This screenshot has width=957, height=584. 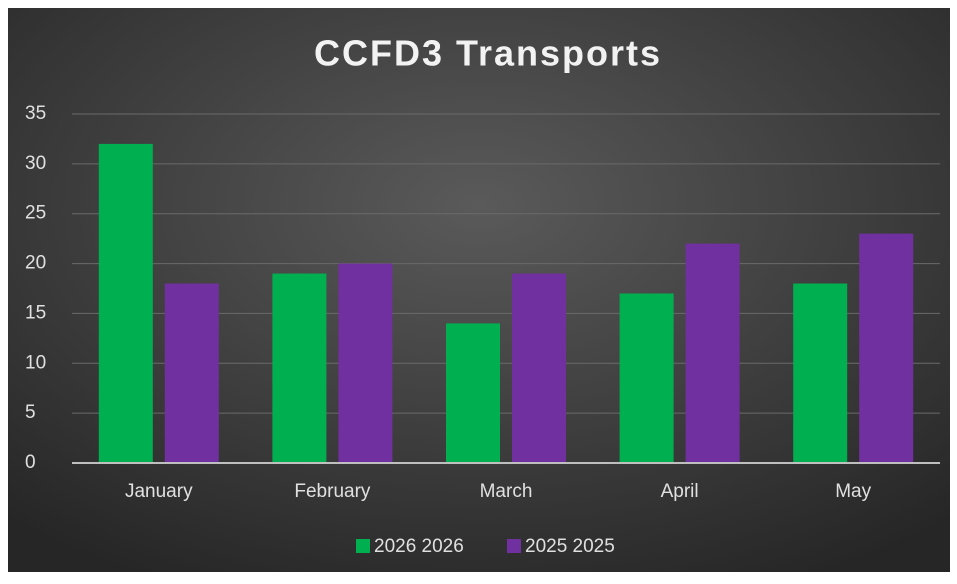 What do you see at coordinates (680, 491) in the screenshot?
I see `x-tick-label: April` at bounding box center [680, 491].